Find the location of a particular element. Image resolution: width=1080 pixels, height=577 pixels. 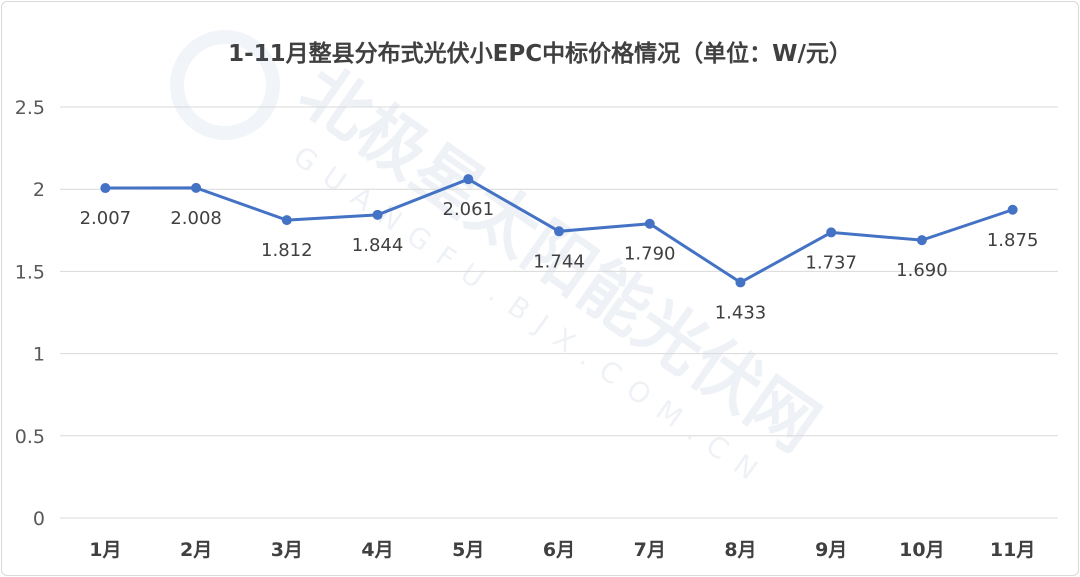

watermark-circle-icon is located at coordinates (225, 85).